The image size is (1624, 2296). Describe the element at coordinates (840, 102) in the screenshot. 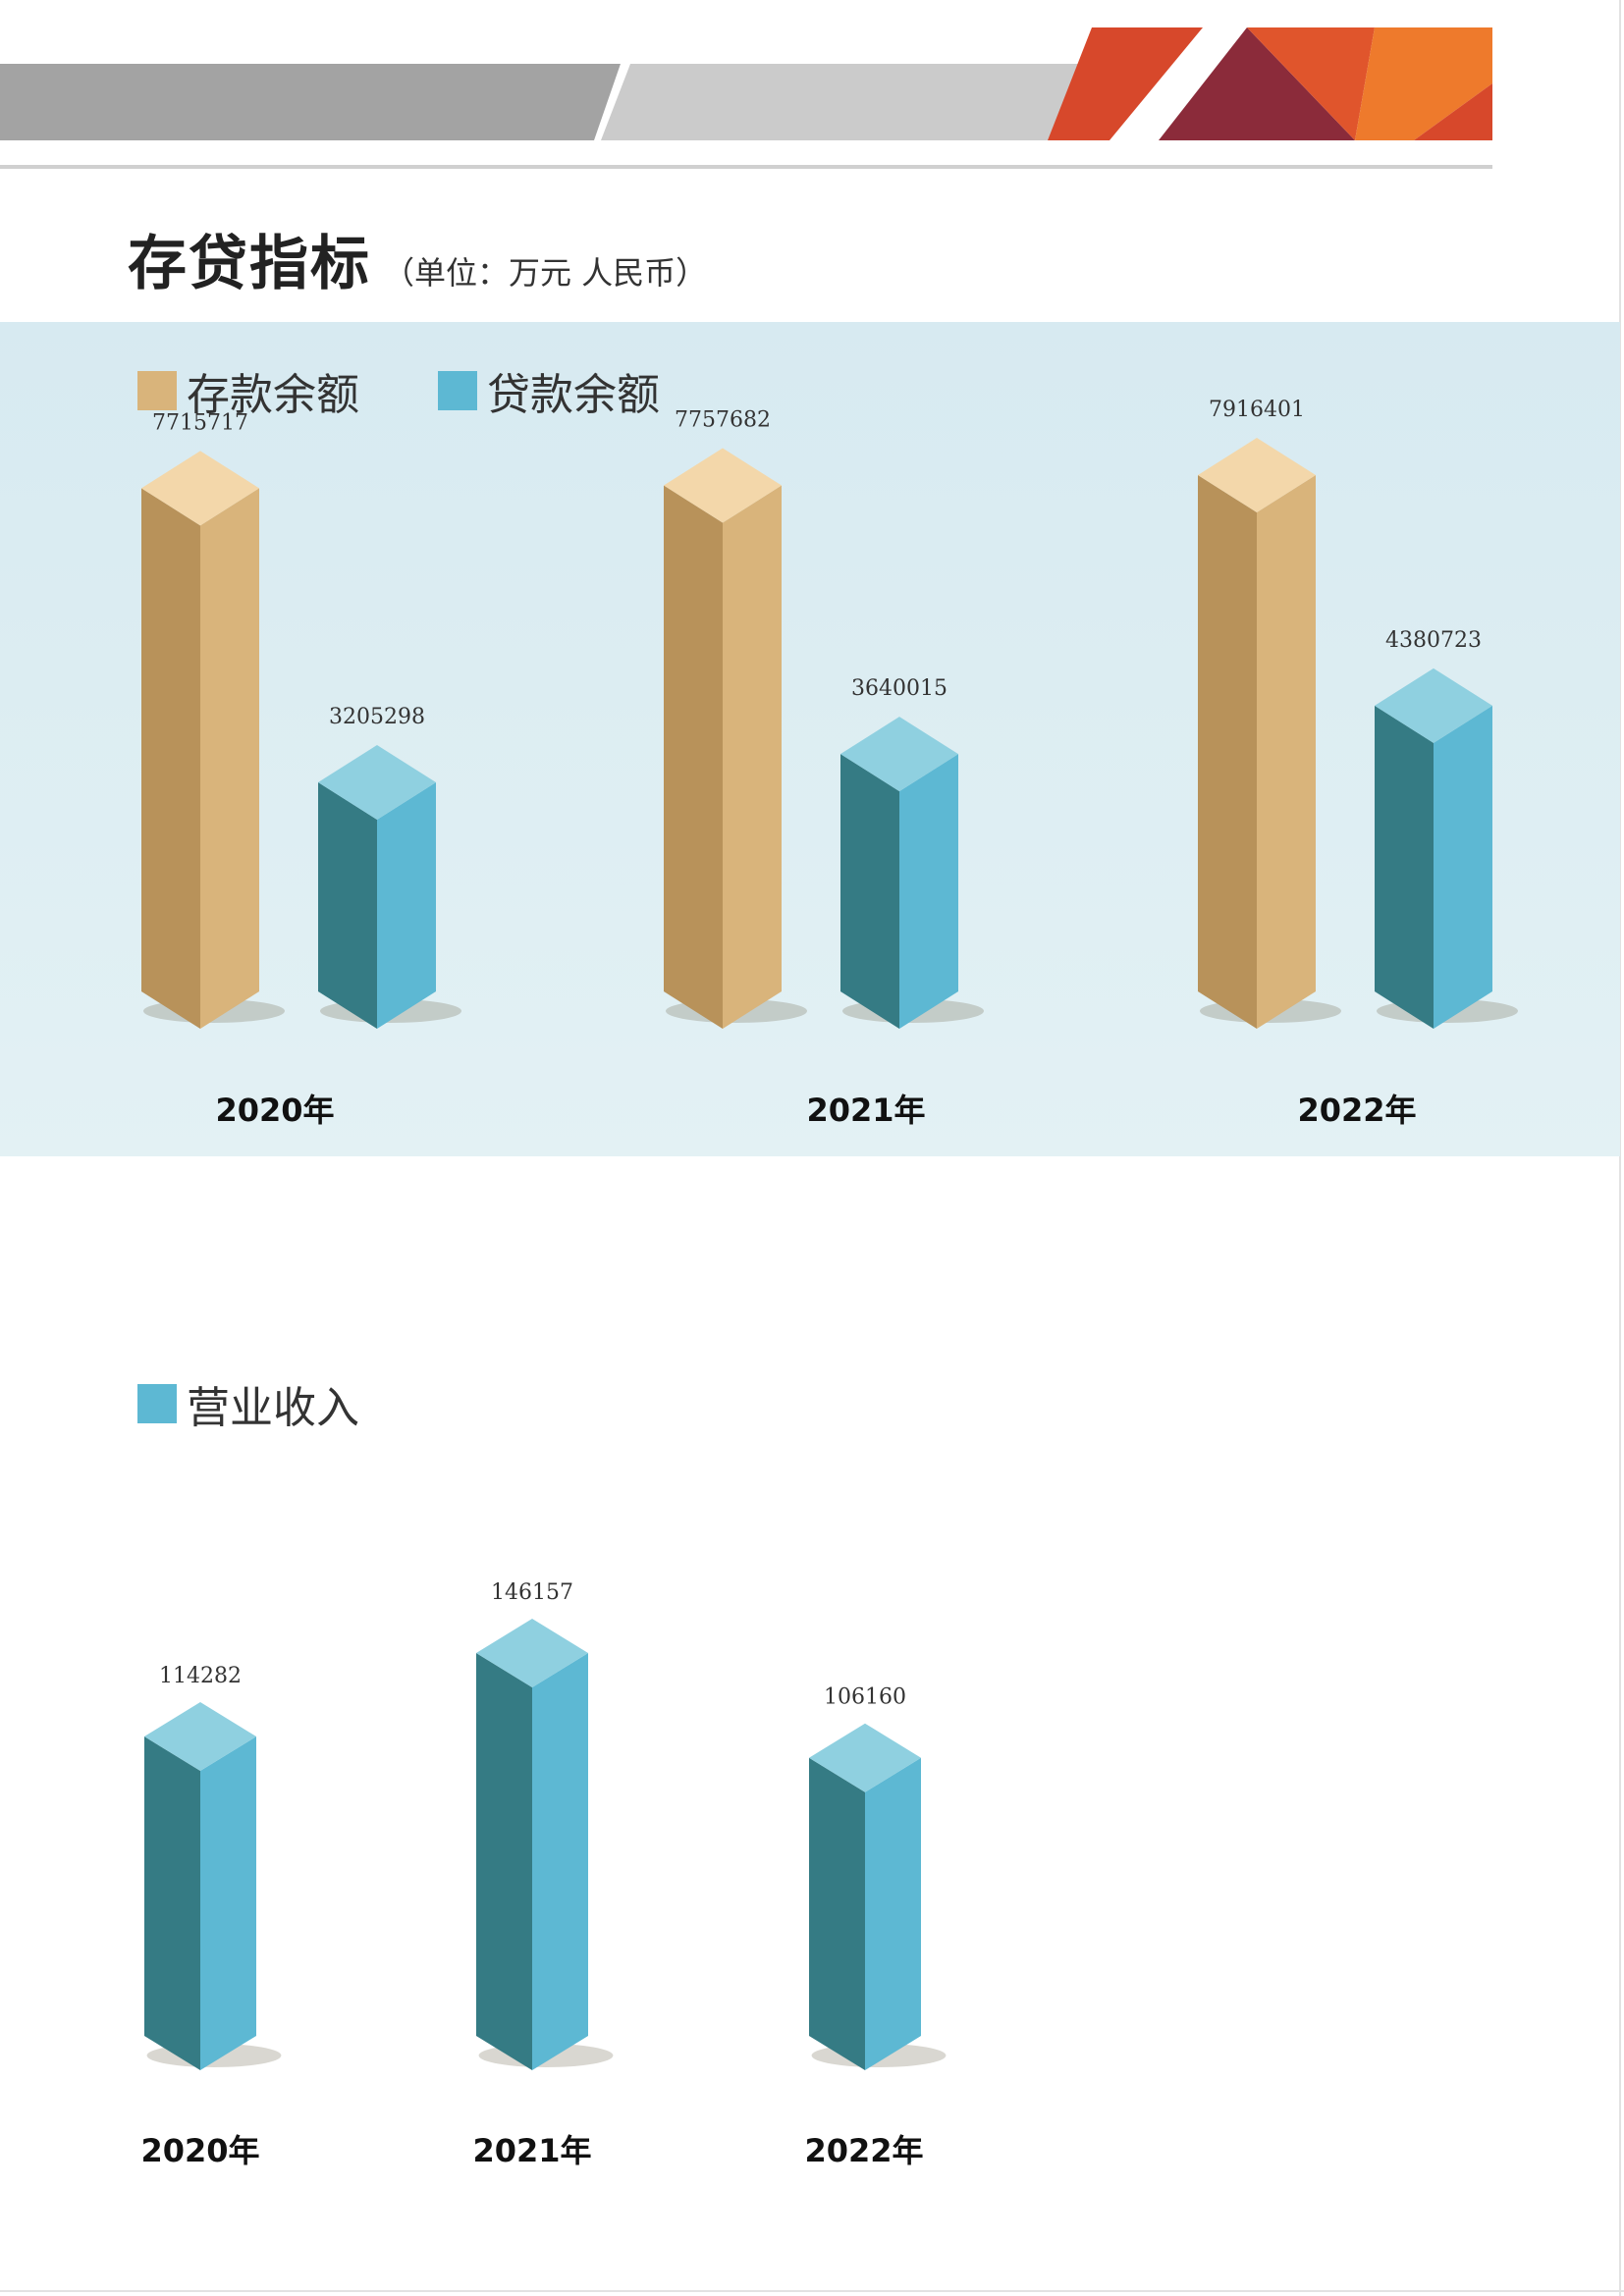

I see `banner-light-stripe` at that location.